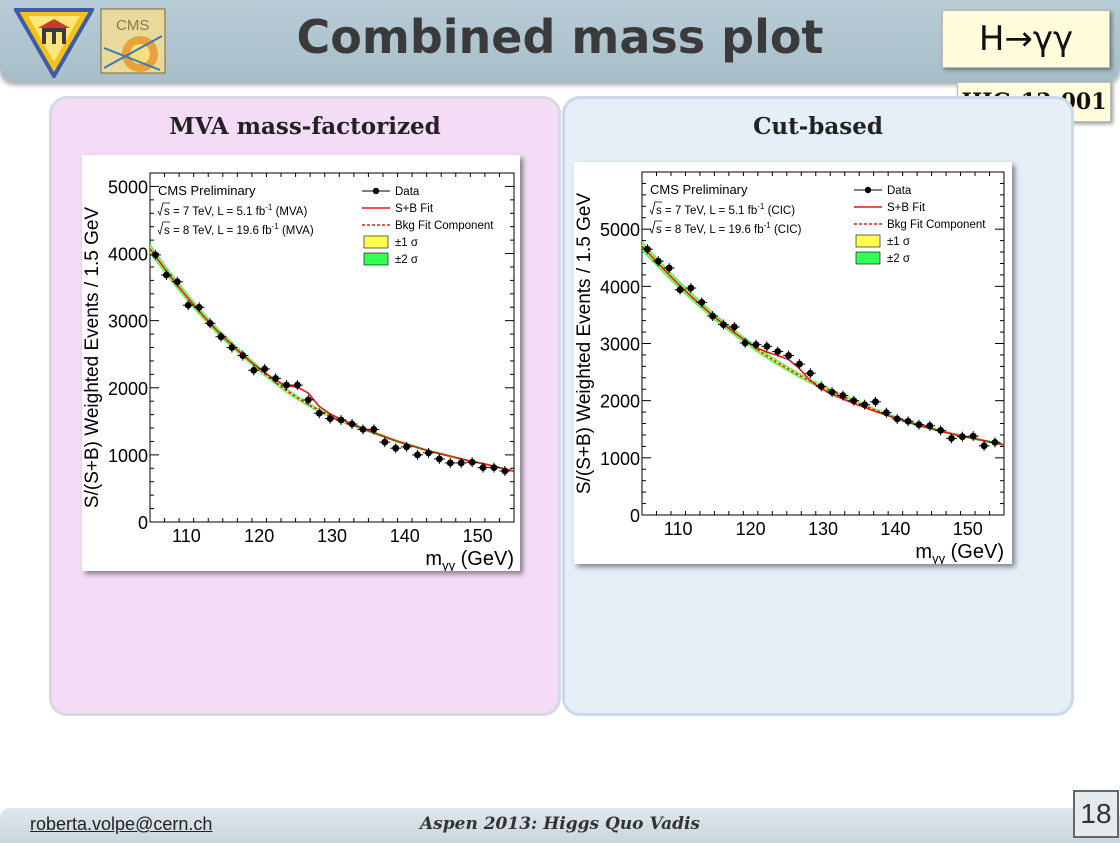 Image resolution: width=1120 pixels, height=843 pixels. What do you see at coordinates (128, 187) in the screenshot?
I see `y-tick-label: 5000` at bounding box center [128, 187].